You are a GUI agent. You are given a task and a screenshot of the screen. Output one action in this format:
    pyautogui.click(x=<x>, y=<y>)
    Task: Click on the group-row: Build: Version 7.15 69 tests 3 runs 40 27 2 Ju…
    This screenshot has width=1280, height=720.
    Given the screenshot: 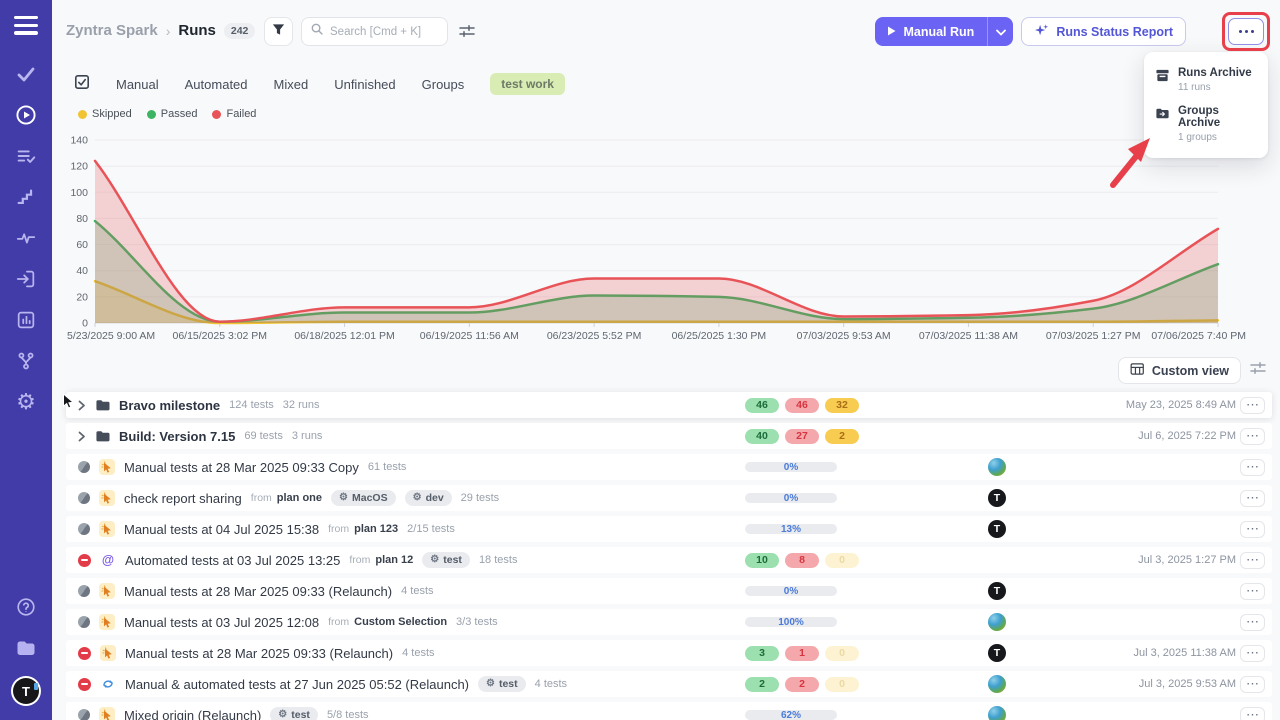 What is the action you would take?
    pyautogui.click(x=669, y=436)
    